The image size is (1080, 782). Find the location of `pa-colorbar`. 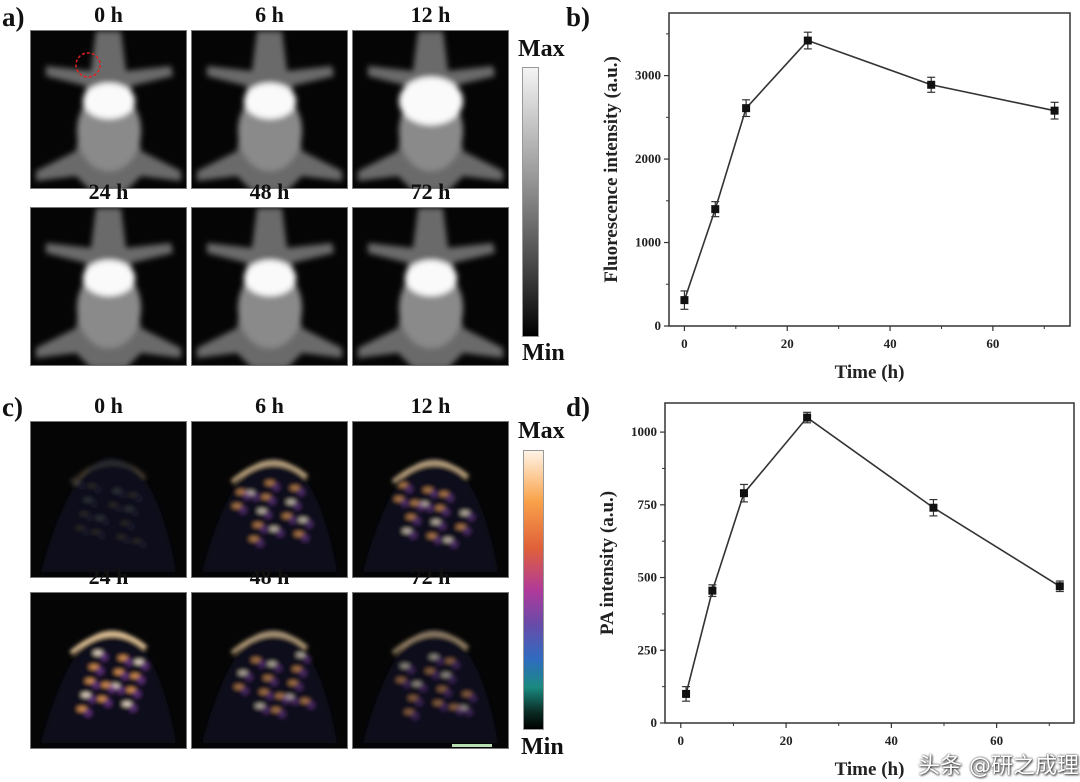

pa-colorbar is located at coordinates (533, 590).